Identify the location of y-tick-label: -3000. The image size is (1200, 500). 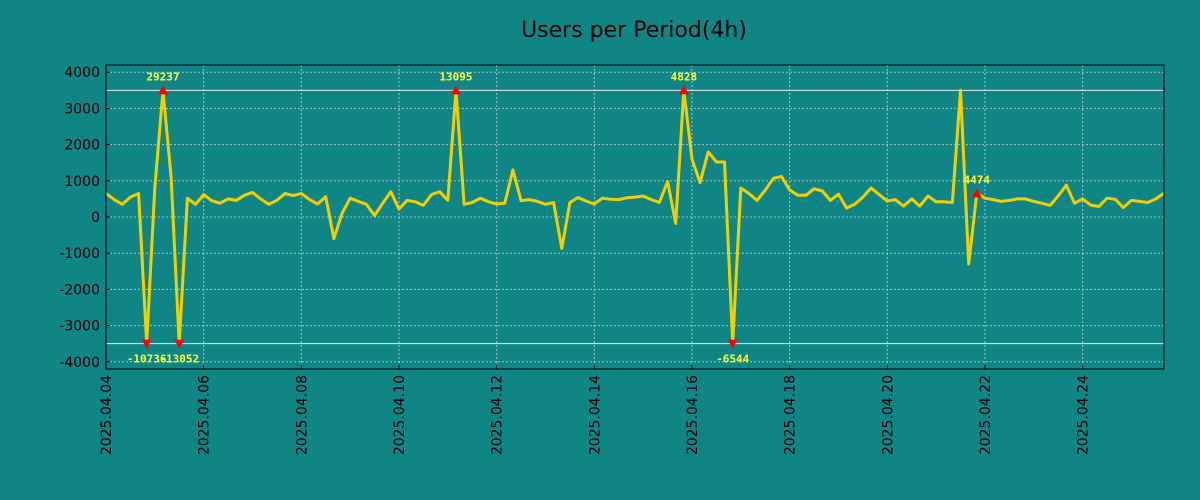
(79, 327).